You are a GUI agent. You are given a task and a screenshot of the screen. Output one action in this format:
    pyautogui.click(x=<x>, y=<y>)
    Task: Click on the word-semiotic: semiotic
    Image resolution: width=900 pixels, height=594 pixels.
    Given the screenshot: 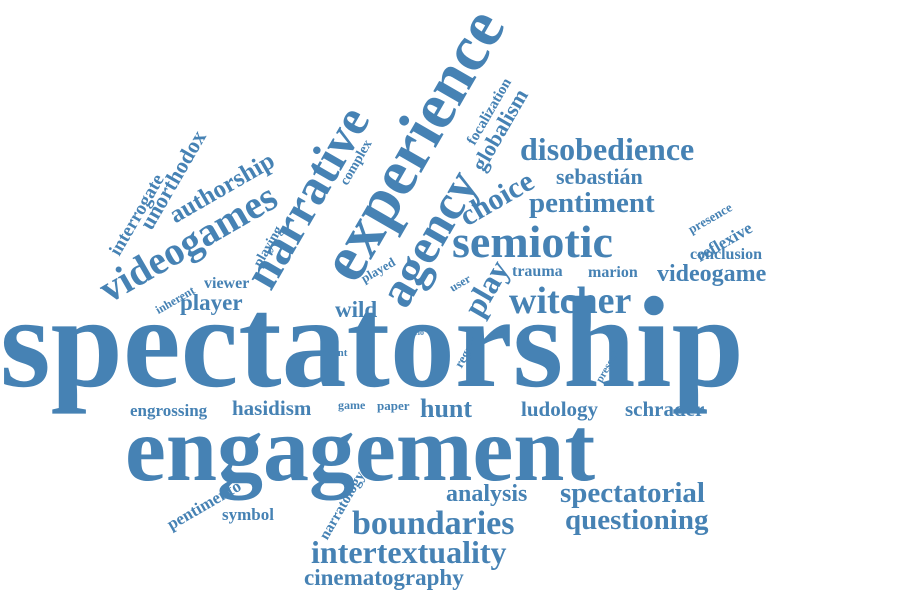 What is the action you would take?
    pyautogui.click(x=532, y=241)
    